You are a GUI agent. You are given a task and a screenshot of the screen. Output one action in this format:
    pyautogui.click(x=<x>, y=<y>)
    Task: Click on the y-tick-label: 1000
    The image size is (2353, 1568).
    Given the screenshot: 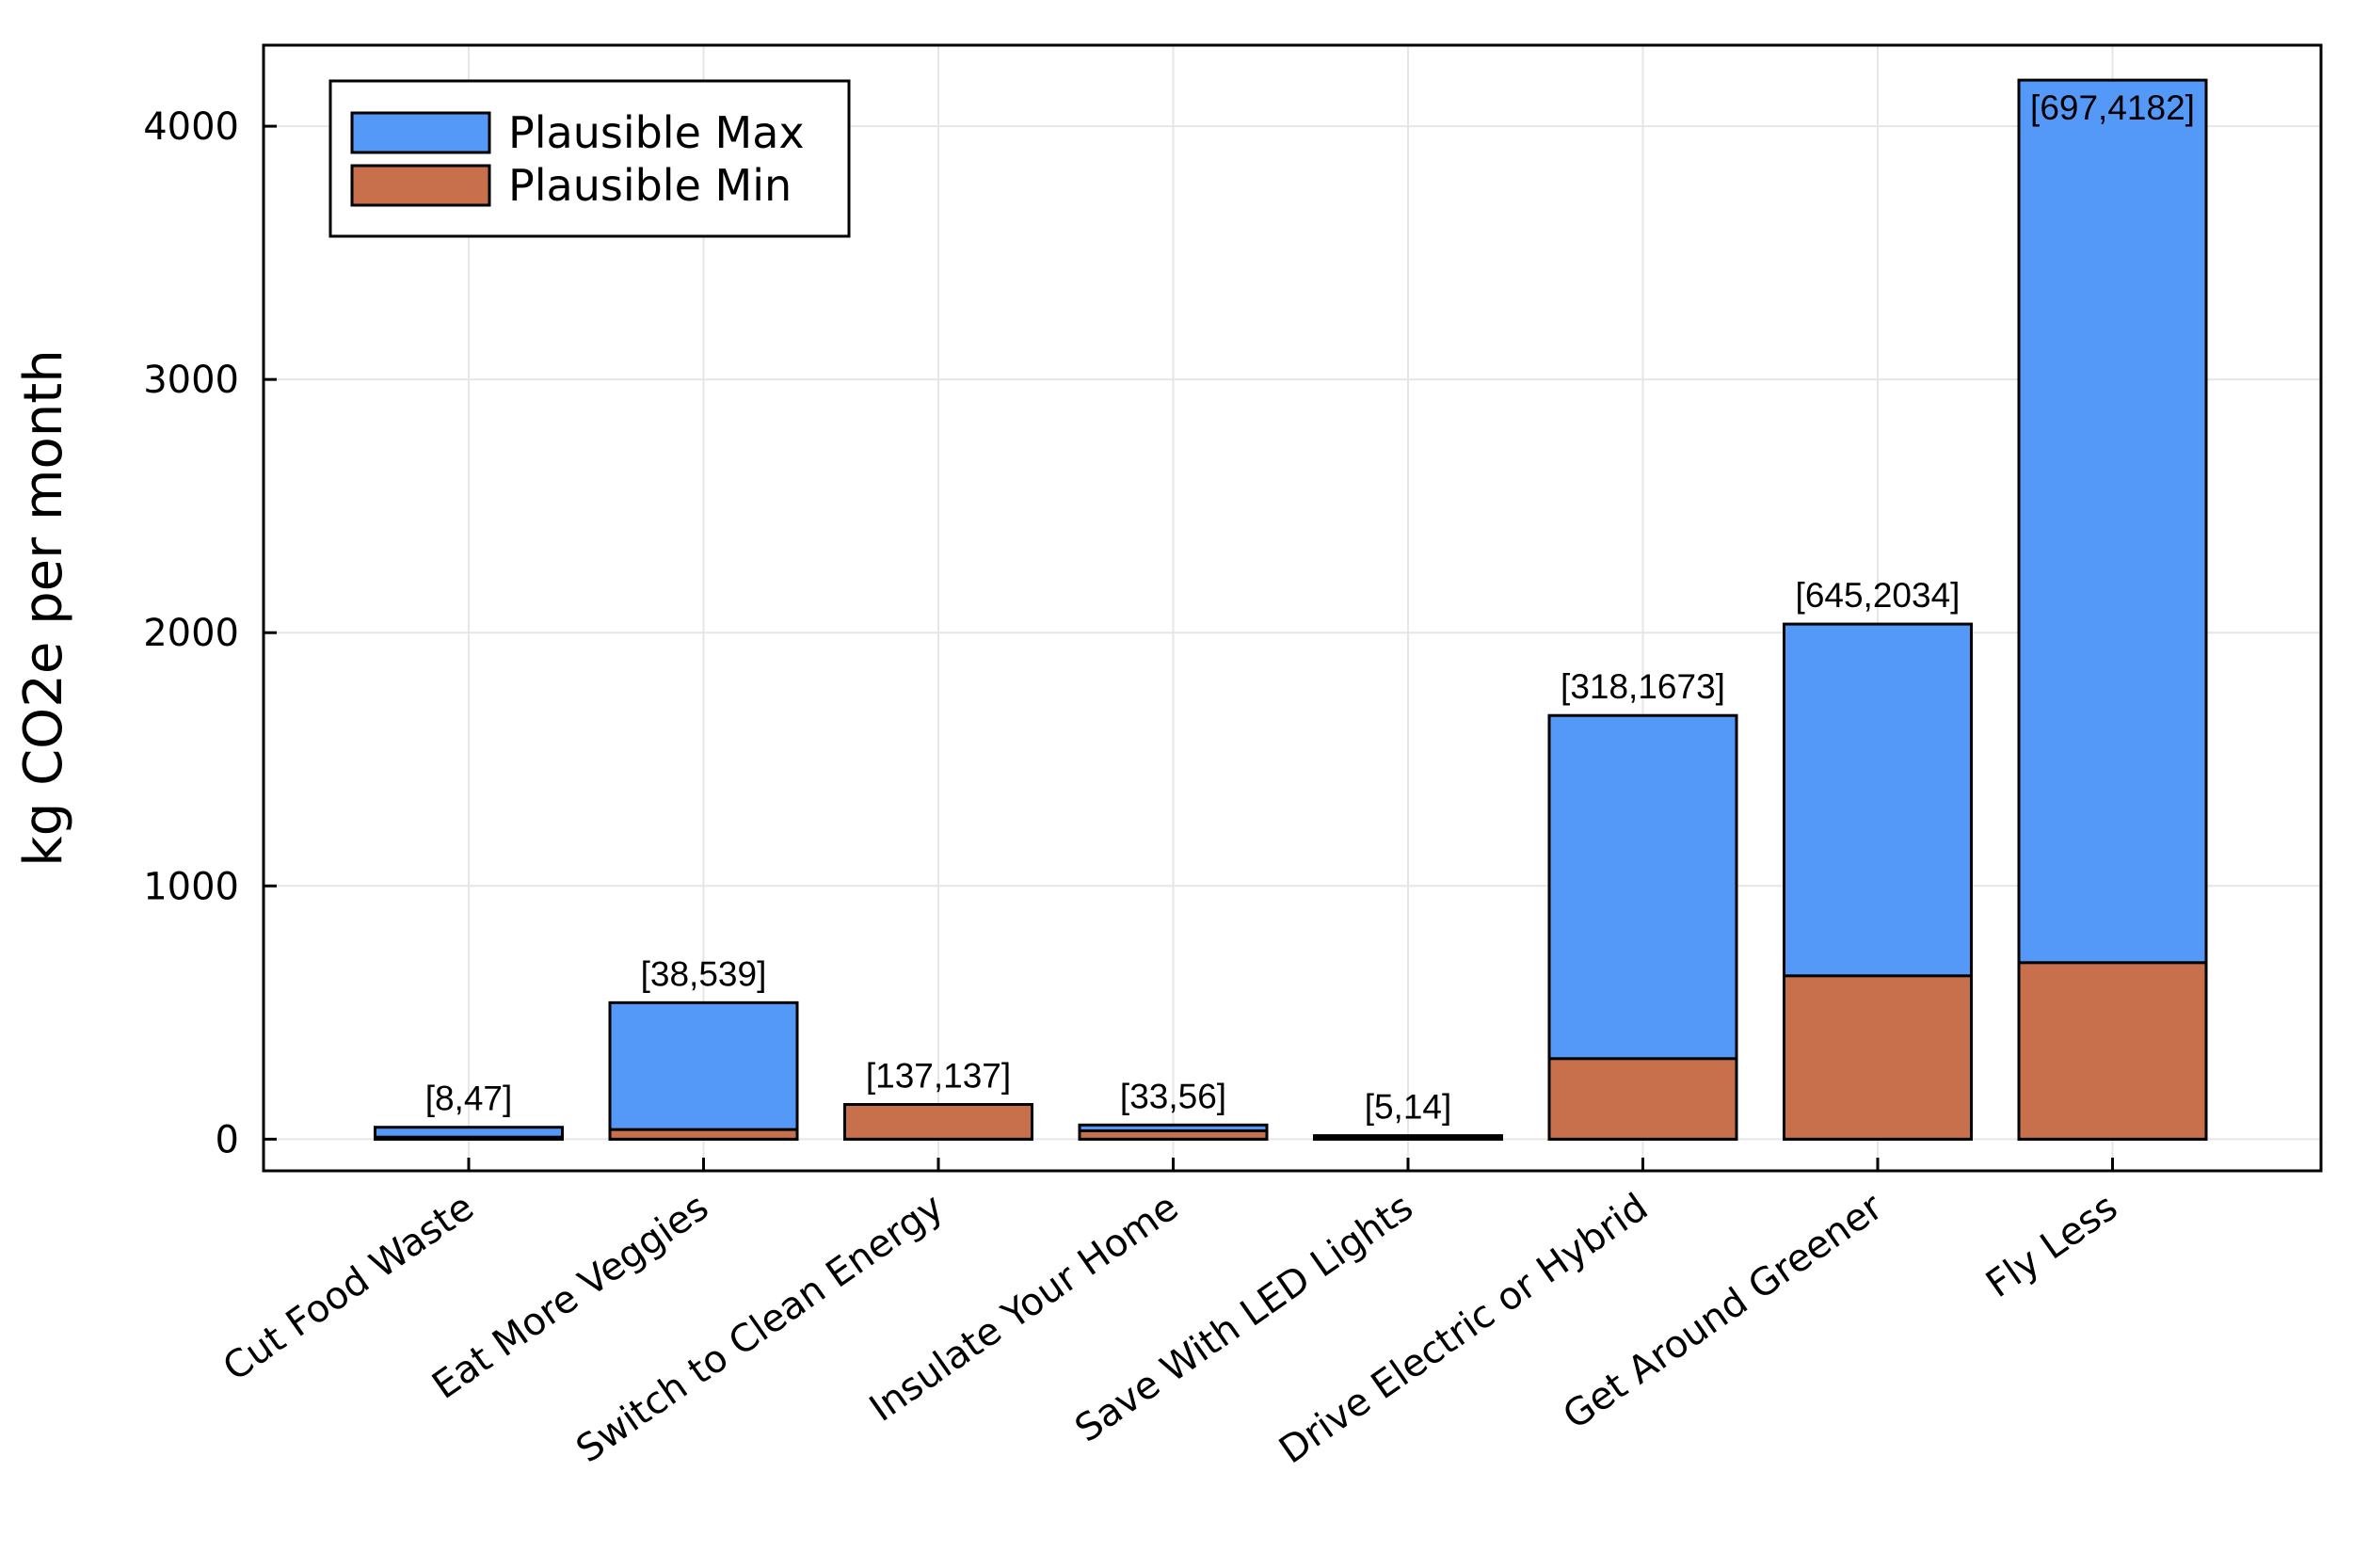 What is the action you would take?
    pyautogui.click(x=191, y=886)
    